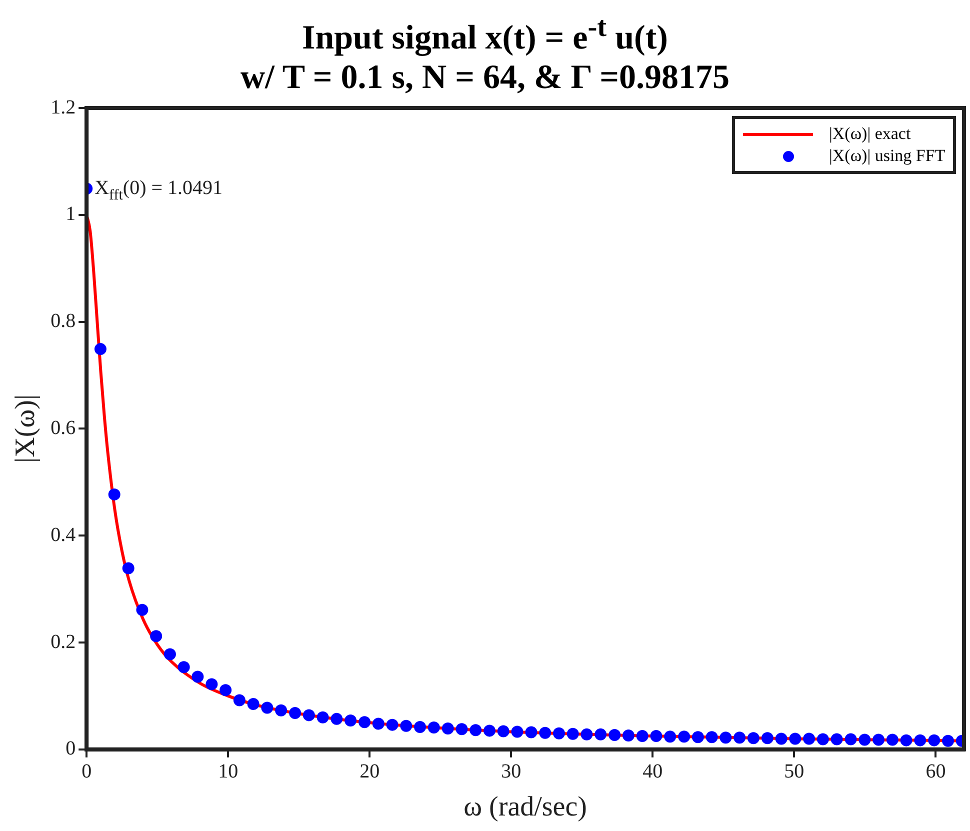 Image resolution: width=970 pixels, height=831 pixels. What do you see at coordinates (63, 321) in the screenshot?
I see `y-tick-label: 0.8` at bounding box center [63, 321].